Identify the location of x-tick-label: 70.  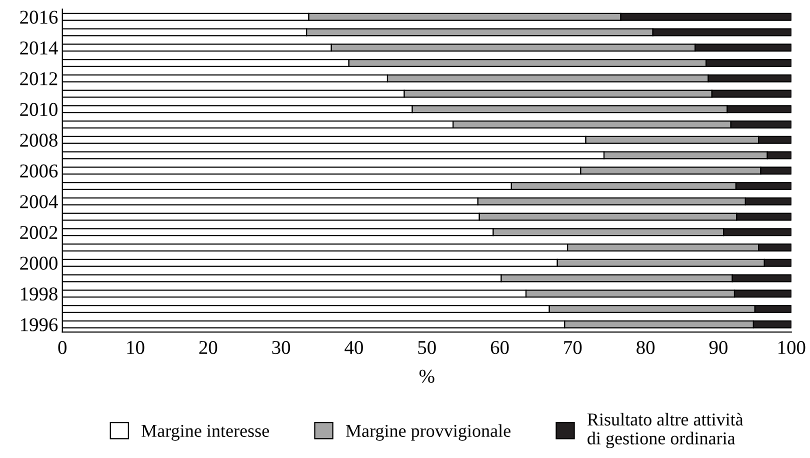
(573, 347).